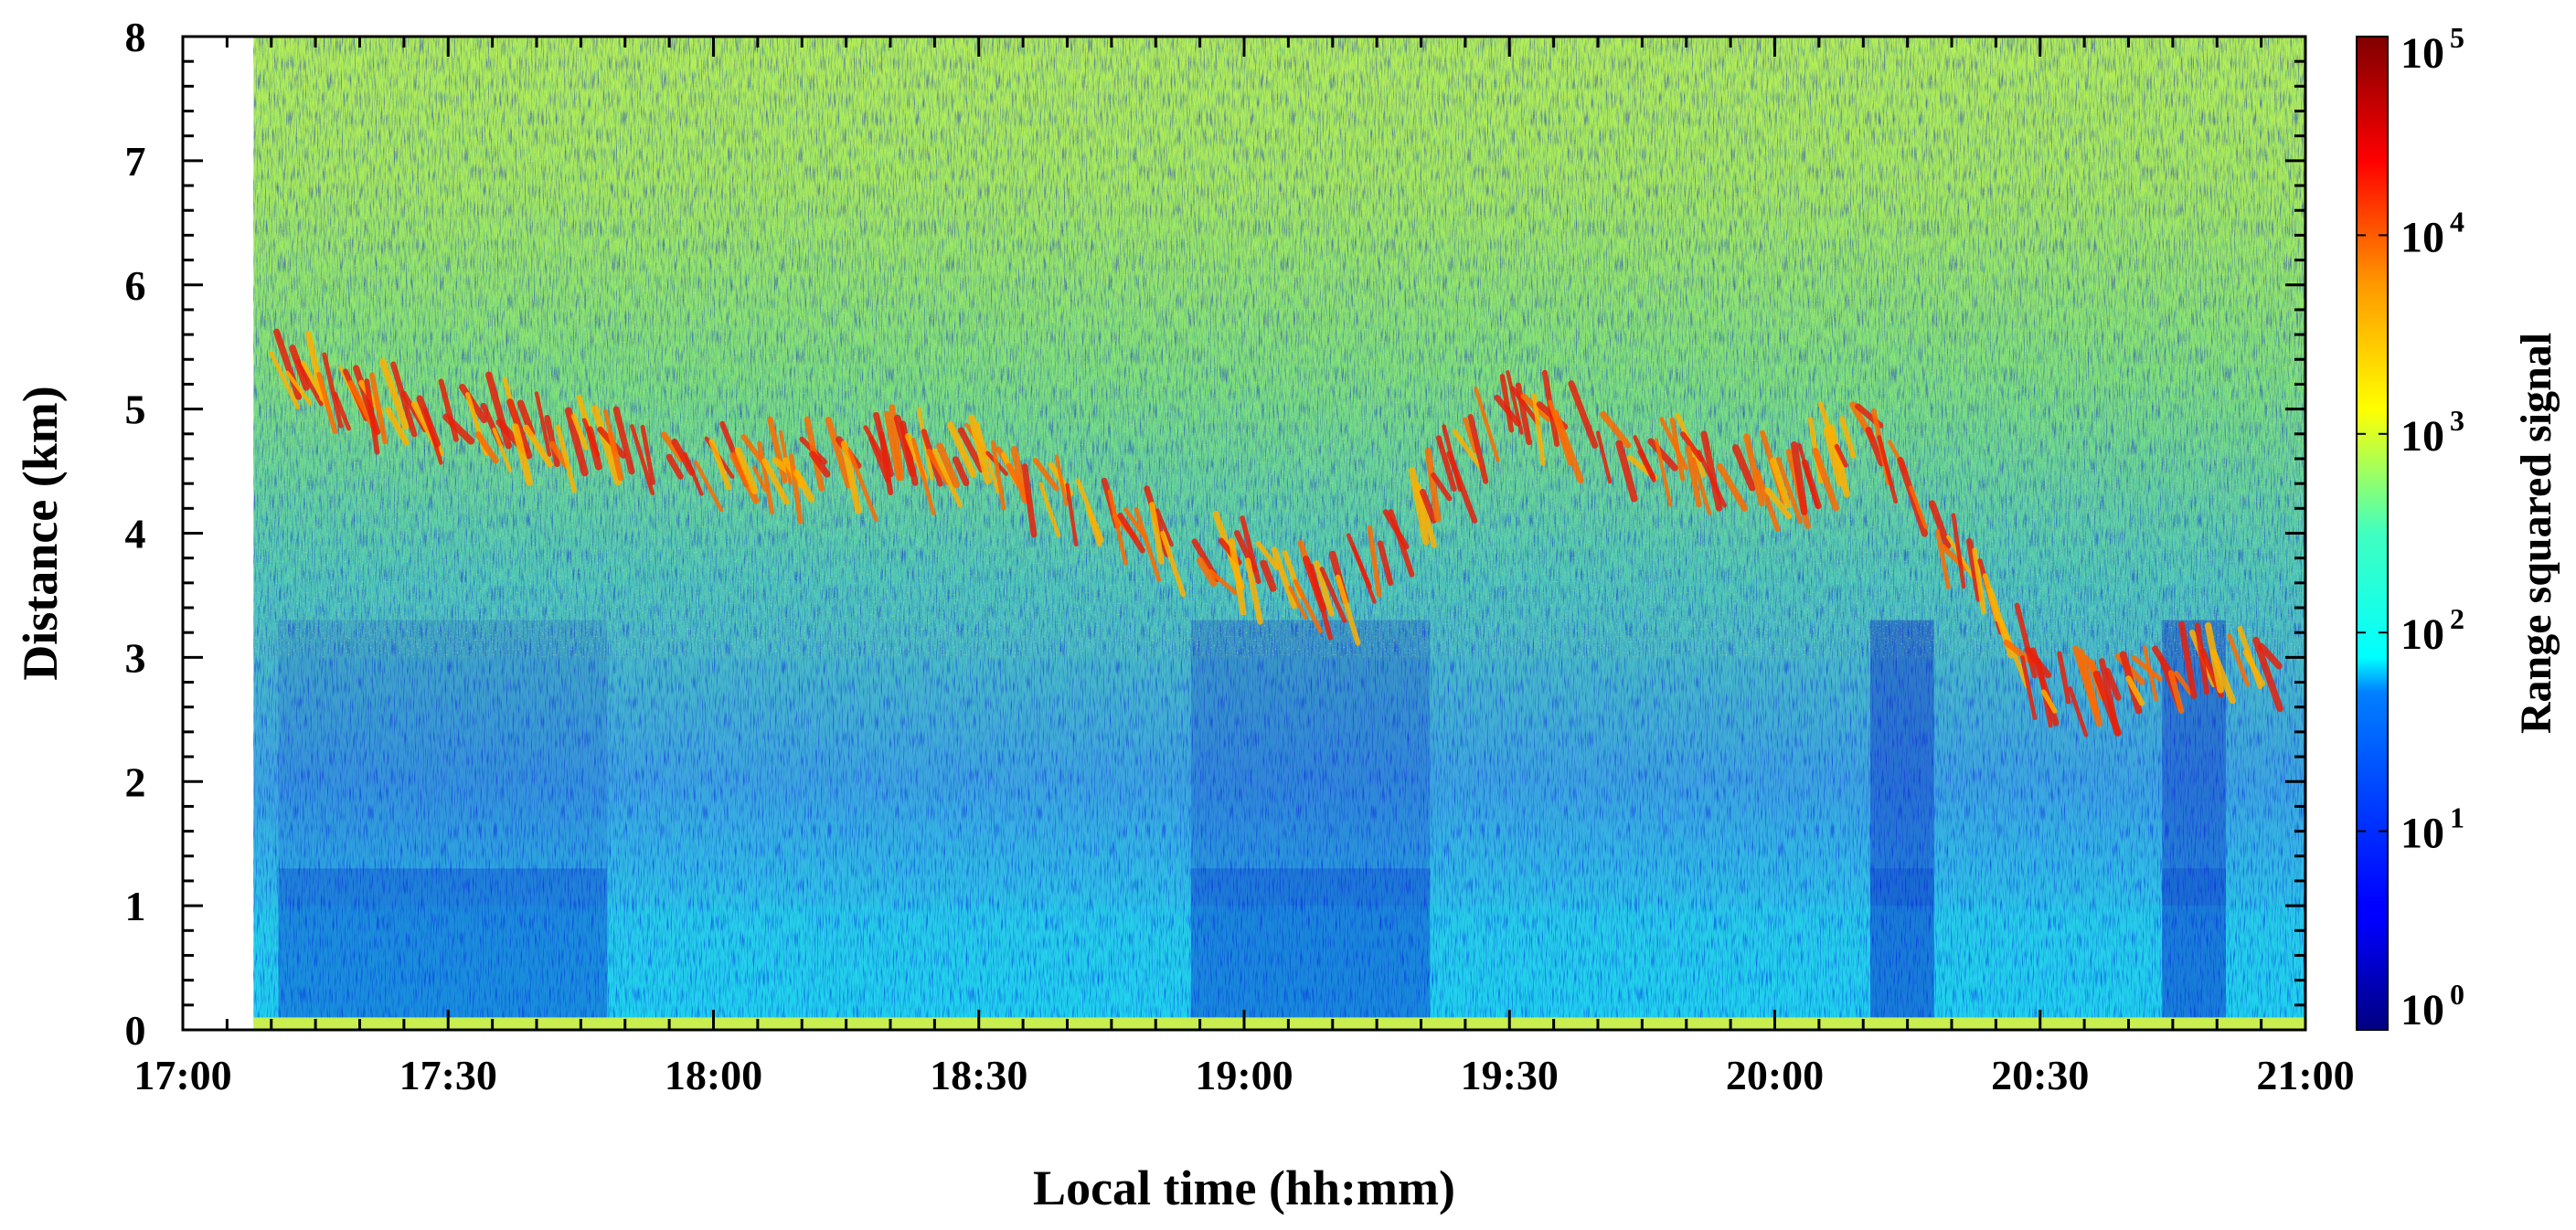  Describe the element at coordinates (135, 37) in the screenshot. I see `y-tick-label: 8` at that location.